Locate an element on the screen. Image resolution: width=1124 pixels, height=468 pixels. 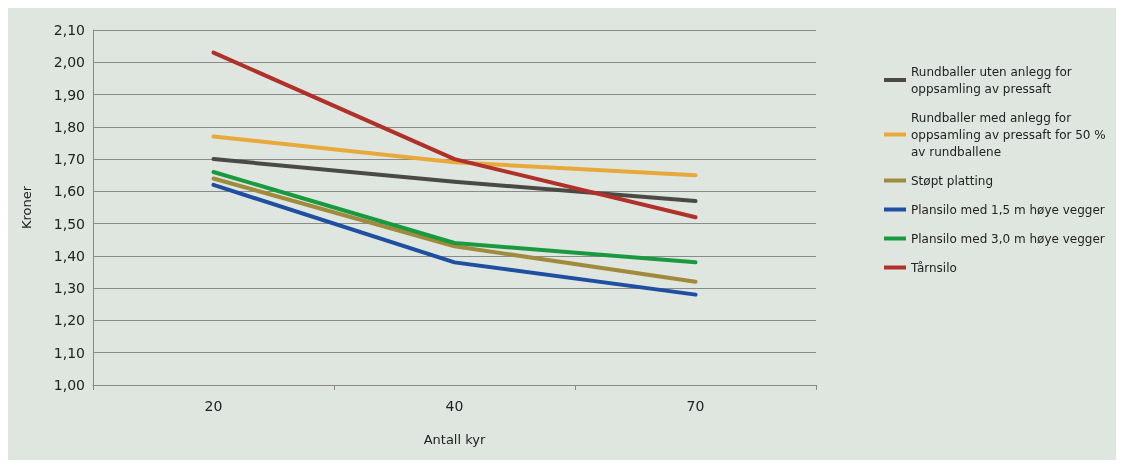
y-tick-label: 1,90 is located at coordinates (69, 94).